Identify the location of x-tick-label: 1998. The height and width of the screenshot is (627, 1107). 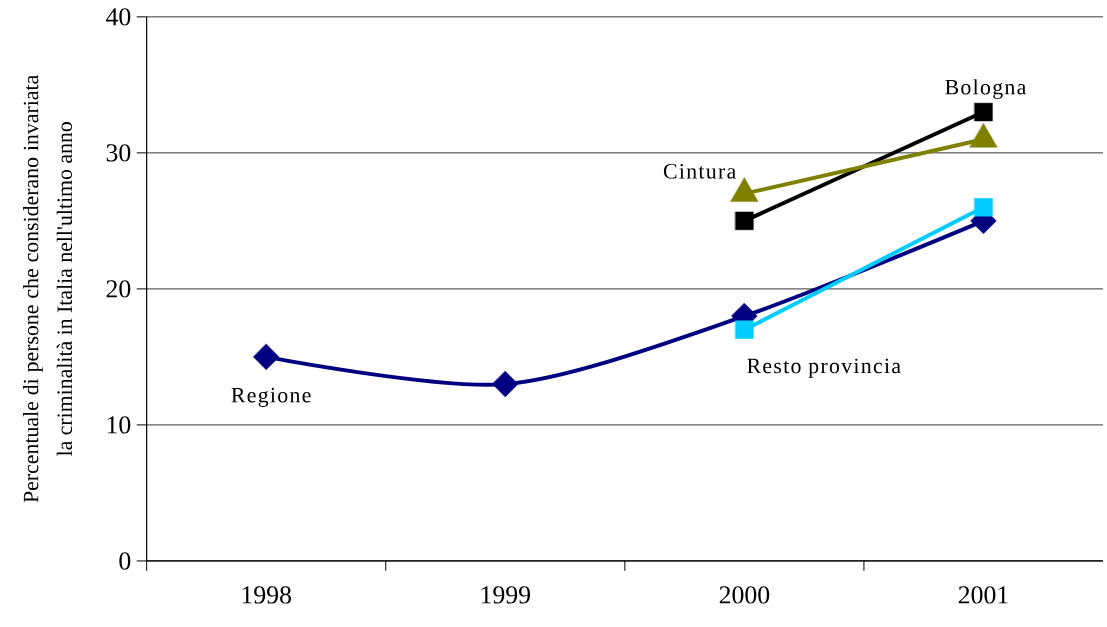
(266, 595).